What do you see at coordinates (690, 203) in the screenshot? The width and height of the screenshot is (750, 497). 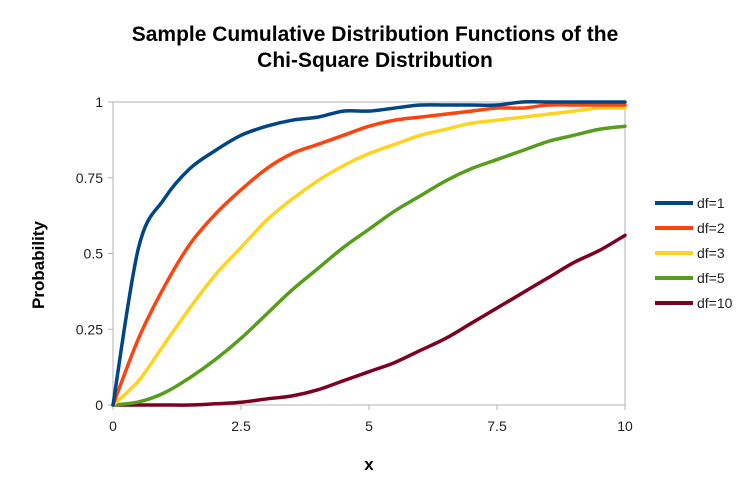 I see `legend-item: df=1` at bounding box center [690, 203].